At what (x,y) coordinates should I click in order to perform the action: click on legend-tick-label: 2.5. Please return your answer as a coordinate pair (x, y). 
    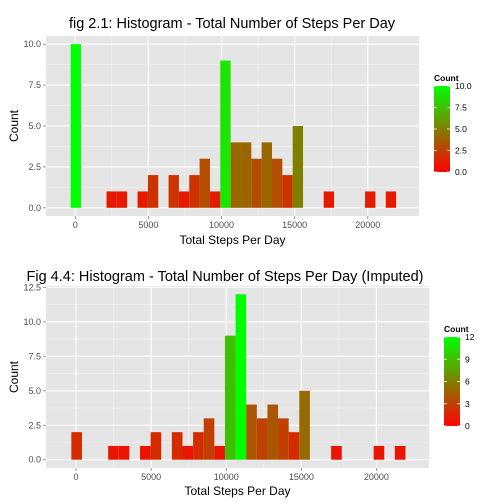
    Looking at the image, I should click on (461, 151).